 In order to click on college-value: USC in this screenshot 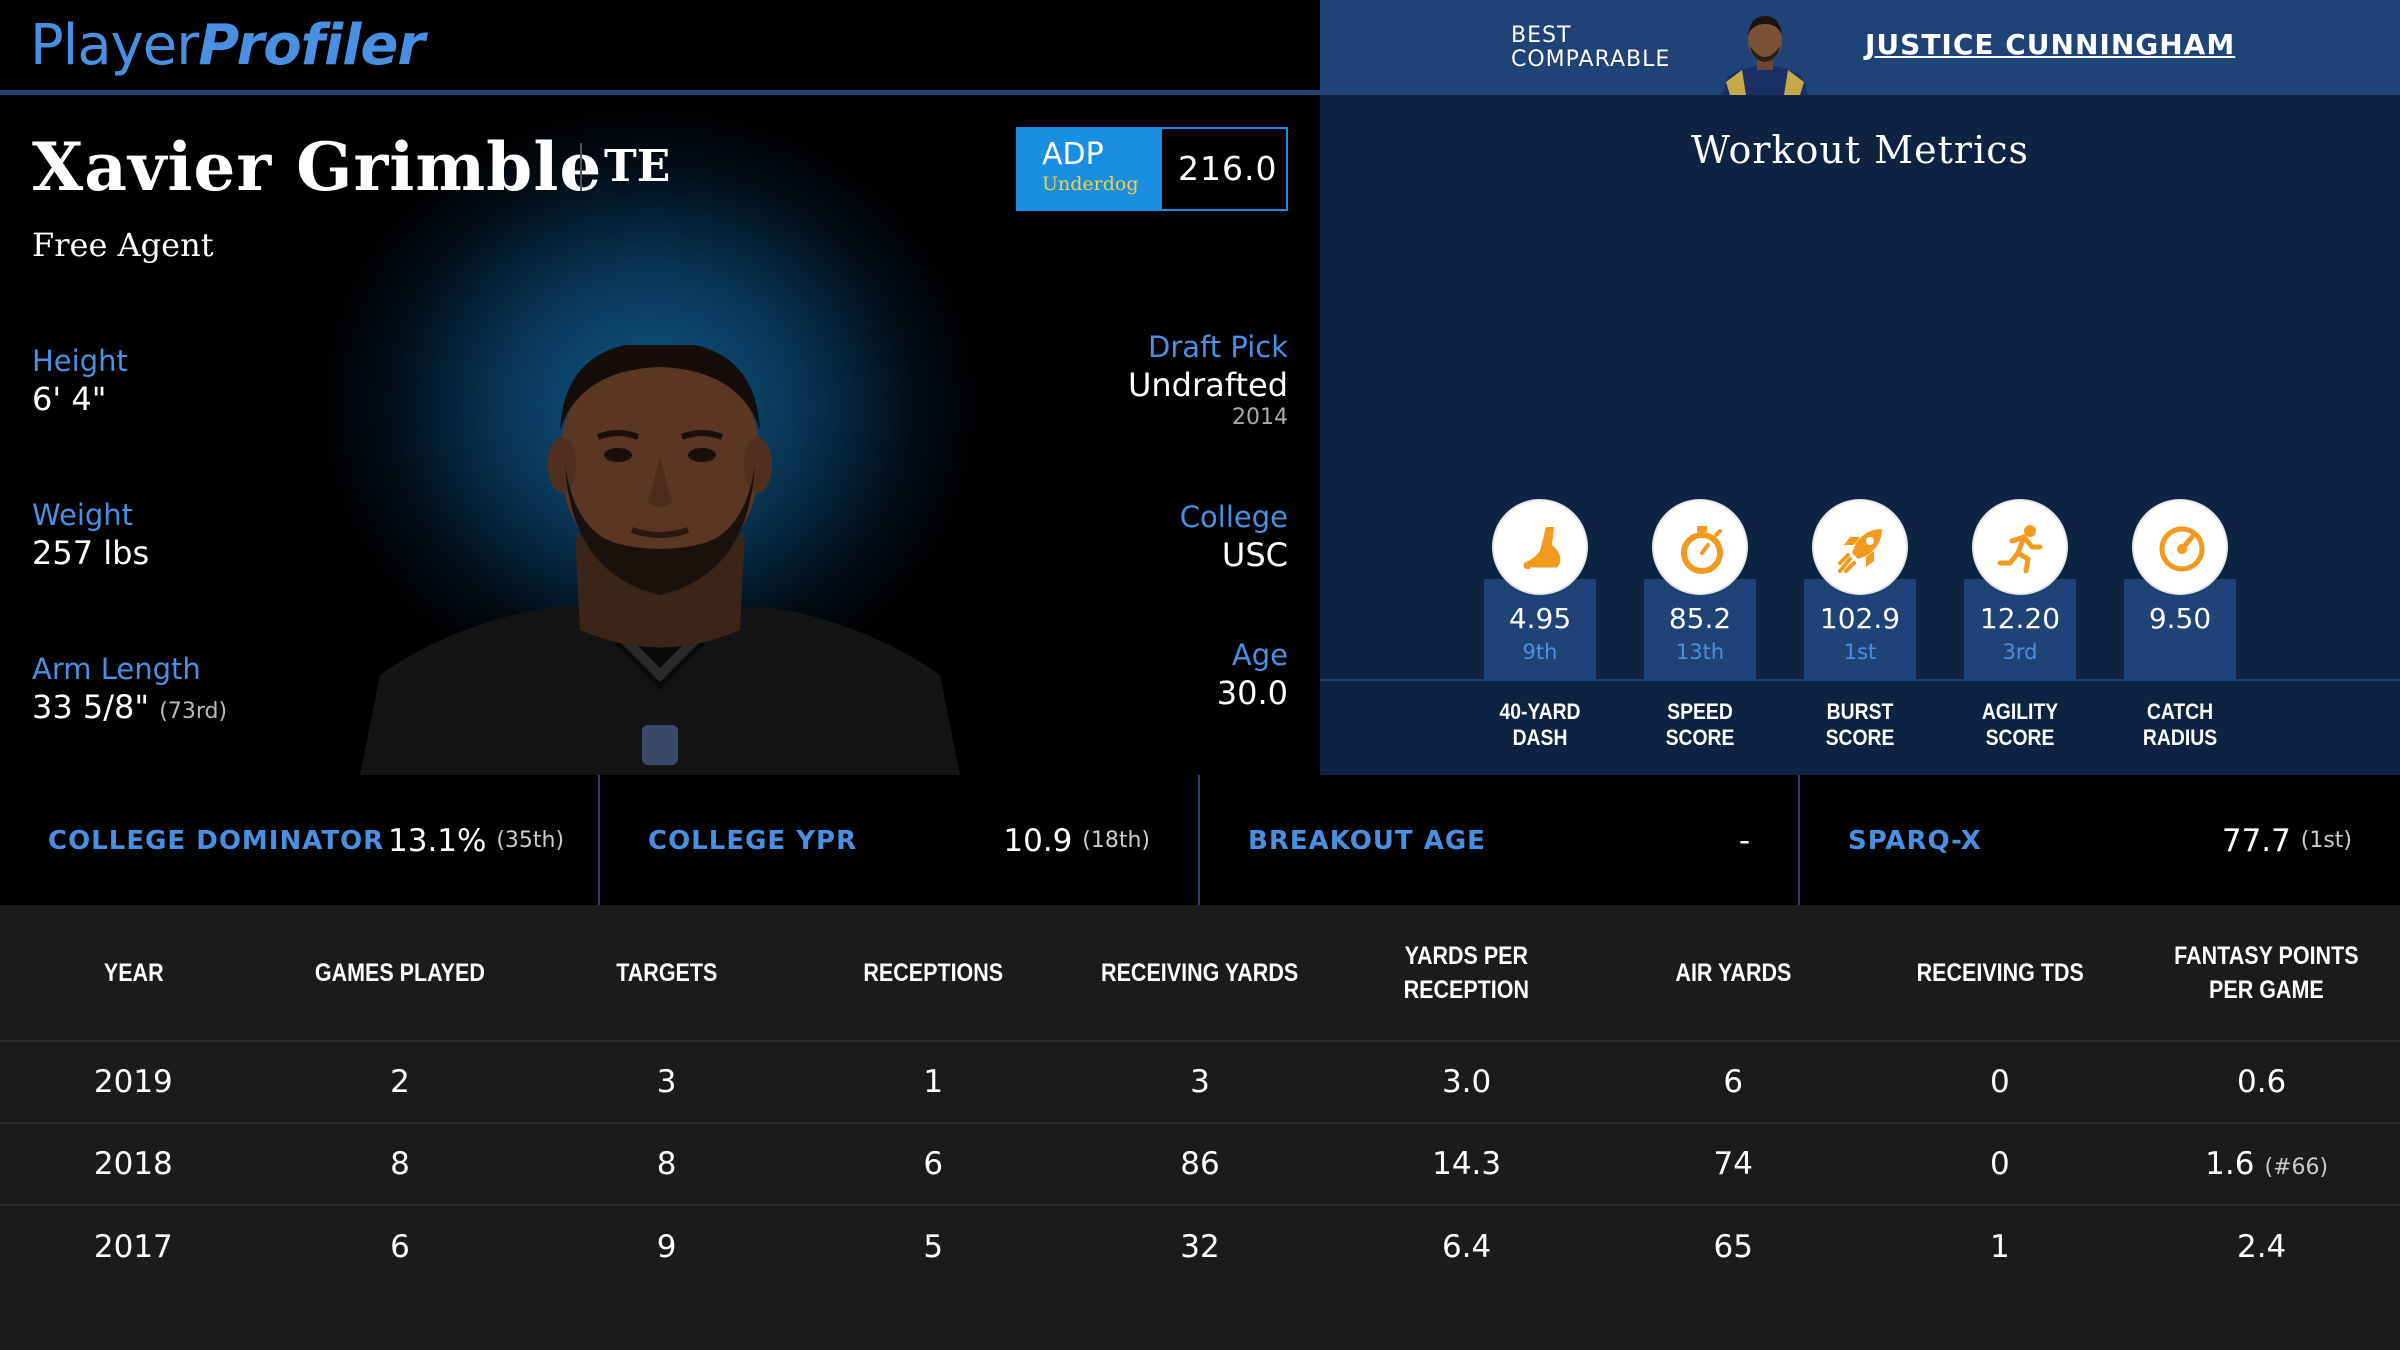, I will do `click(1254, 555)`.